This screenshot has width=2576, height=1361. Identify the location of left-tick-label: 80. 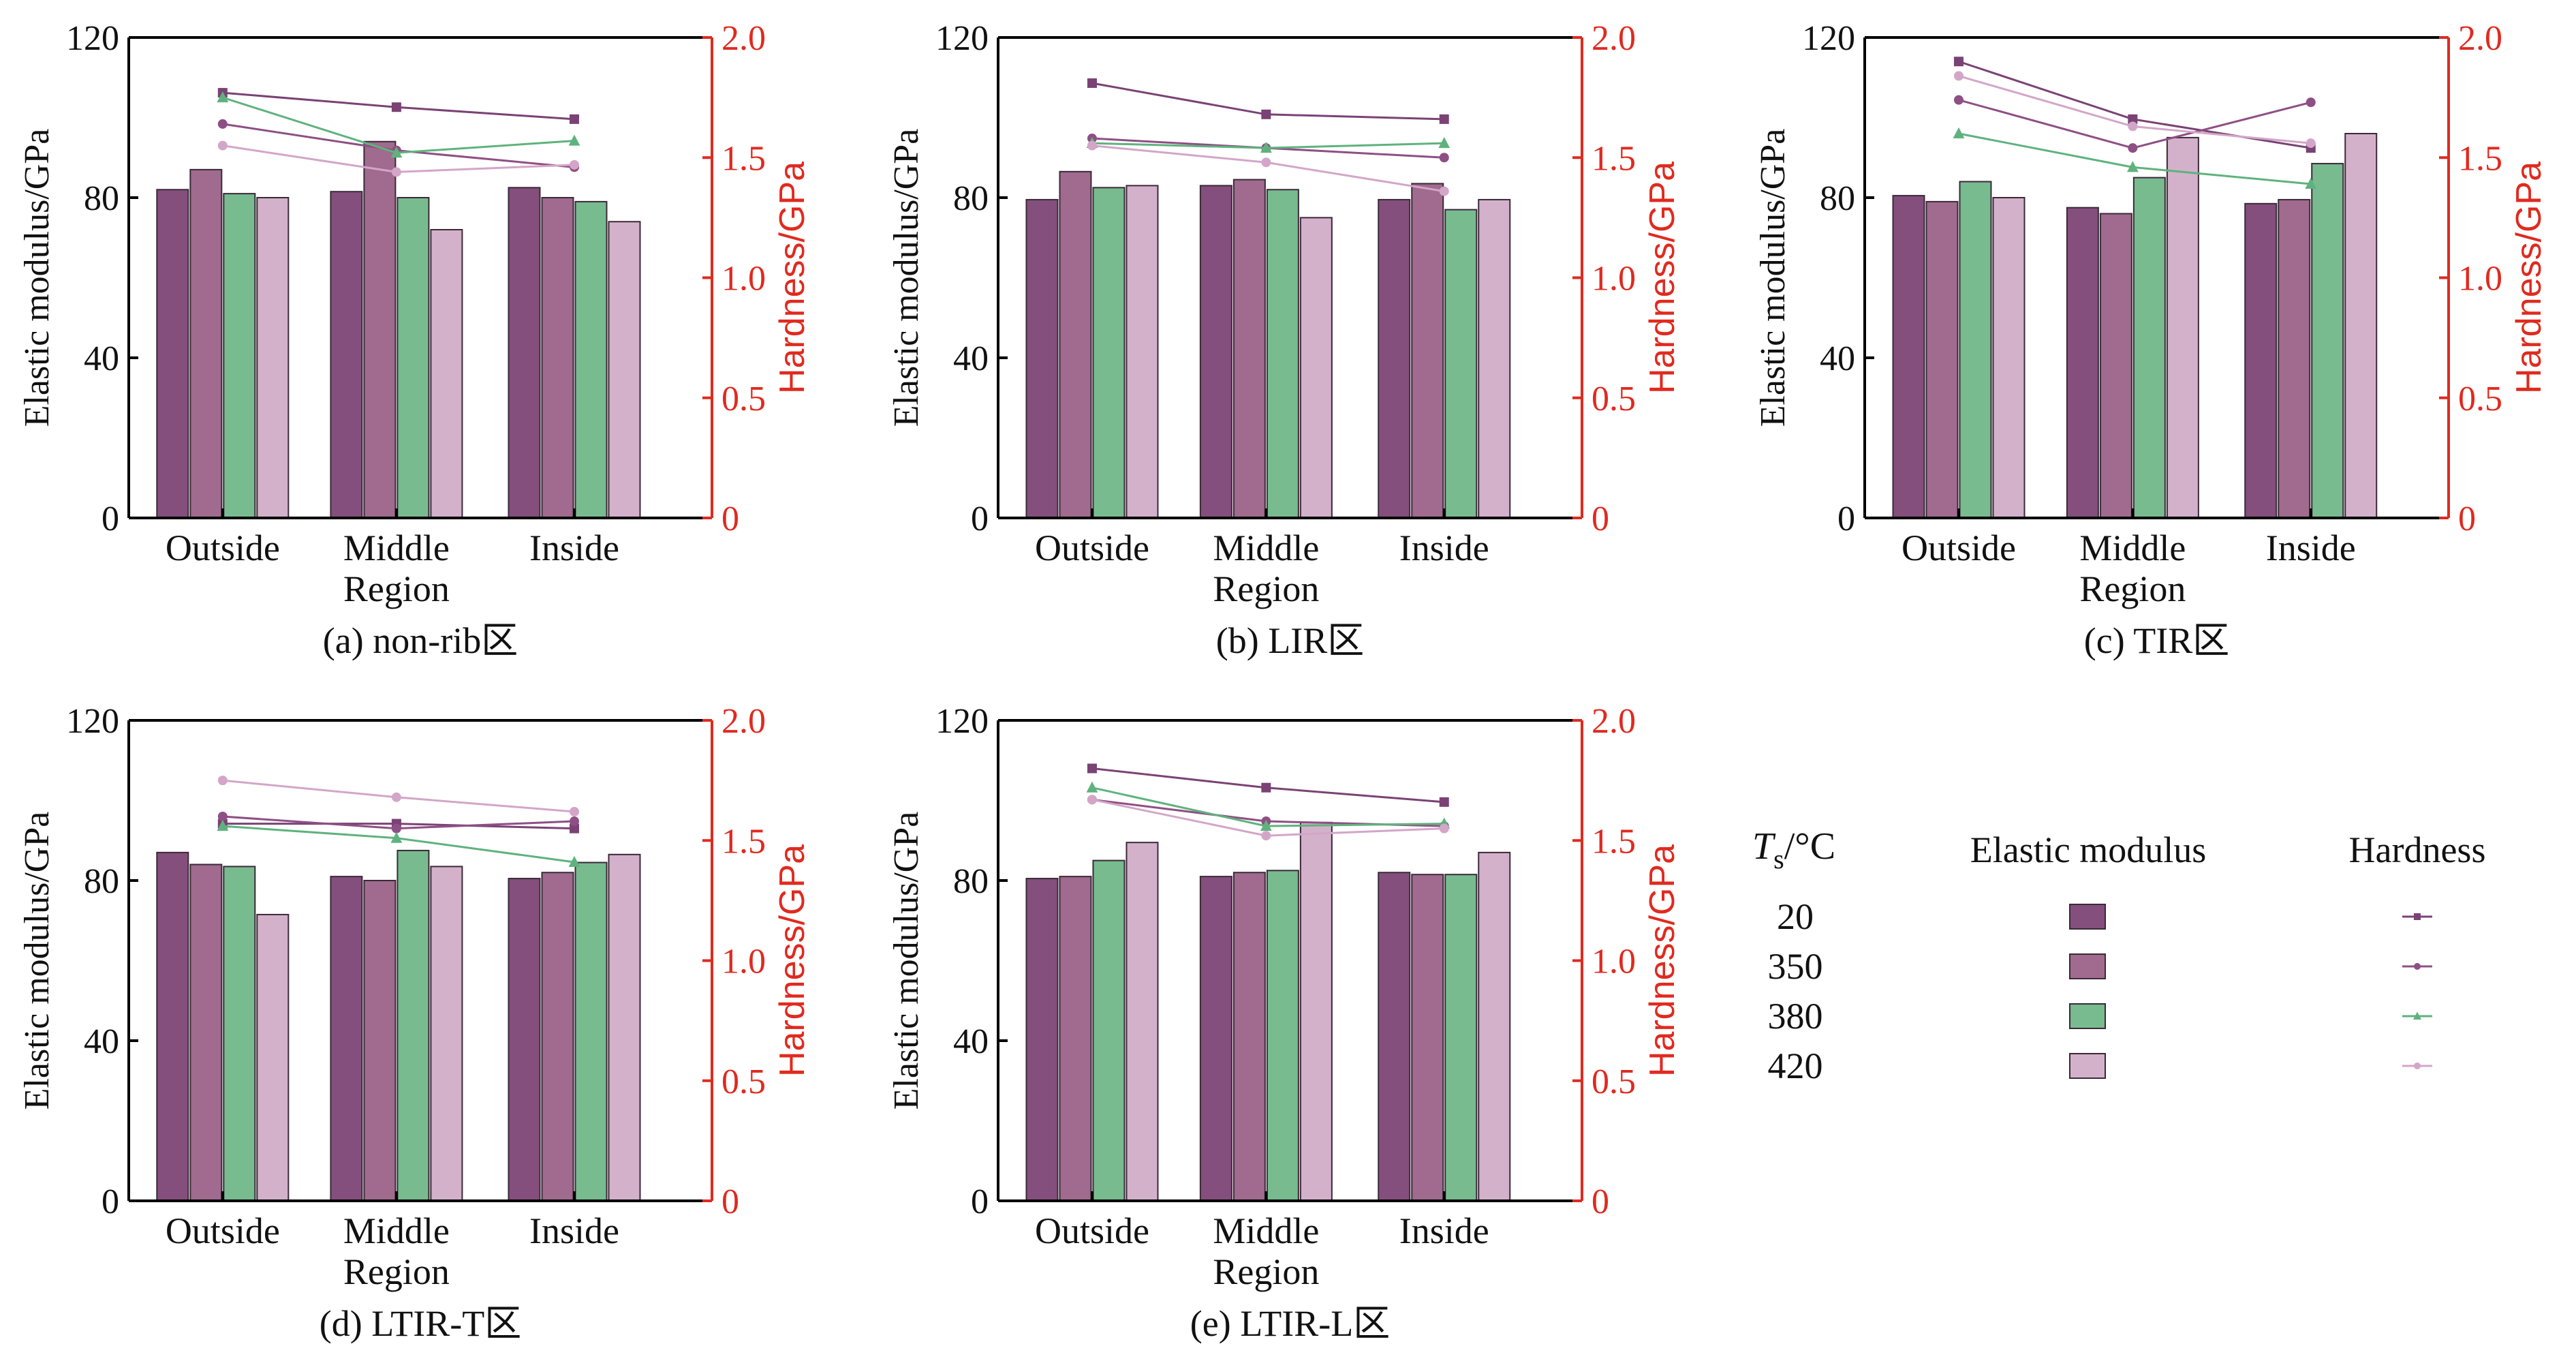
(101, 198).